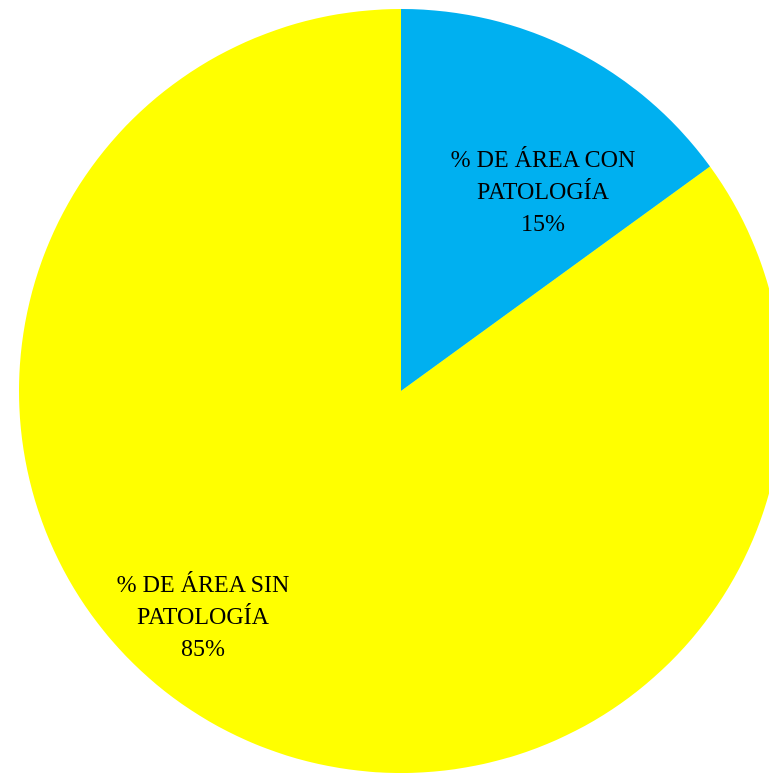 The image size is (769, 774). What do you see at coordinates (543, 160) in the screenshot?
I see `pie-slice-label-0: % DE ÁREA CON` at bounding box center [543, 160].